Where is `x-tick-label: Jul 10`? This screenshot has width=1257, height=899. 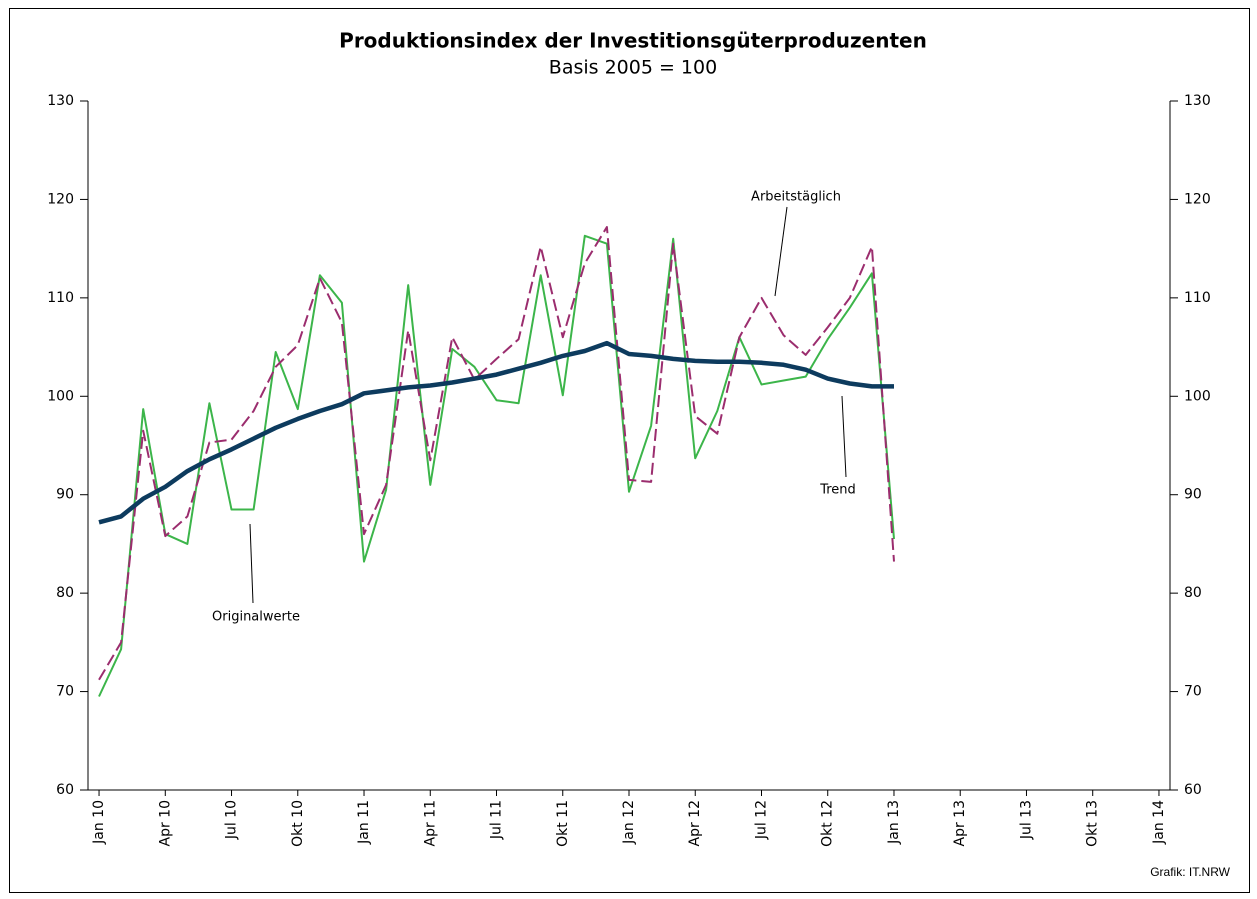 x-tick-label: Jul 10 is located at coordinates (232, 820).